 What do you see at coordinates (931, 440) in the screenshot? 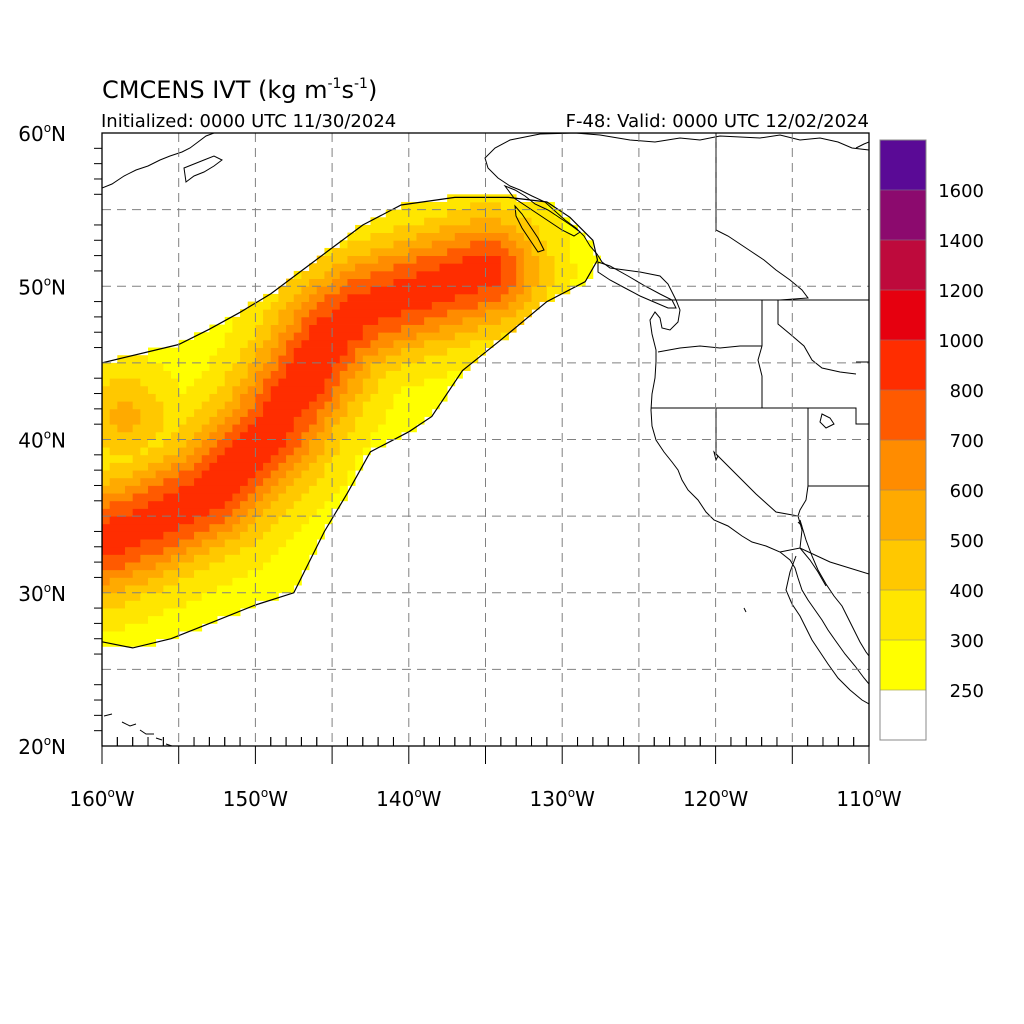
I see `ivt-colorbar: 250 300 400 500 600 700 800 1000 1200 1400 1600` at bounding box center [931, 440].